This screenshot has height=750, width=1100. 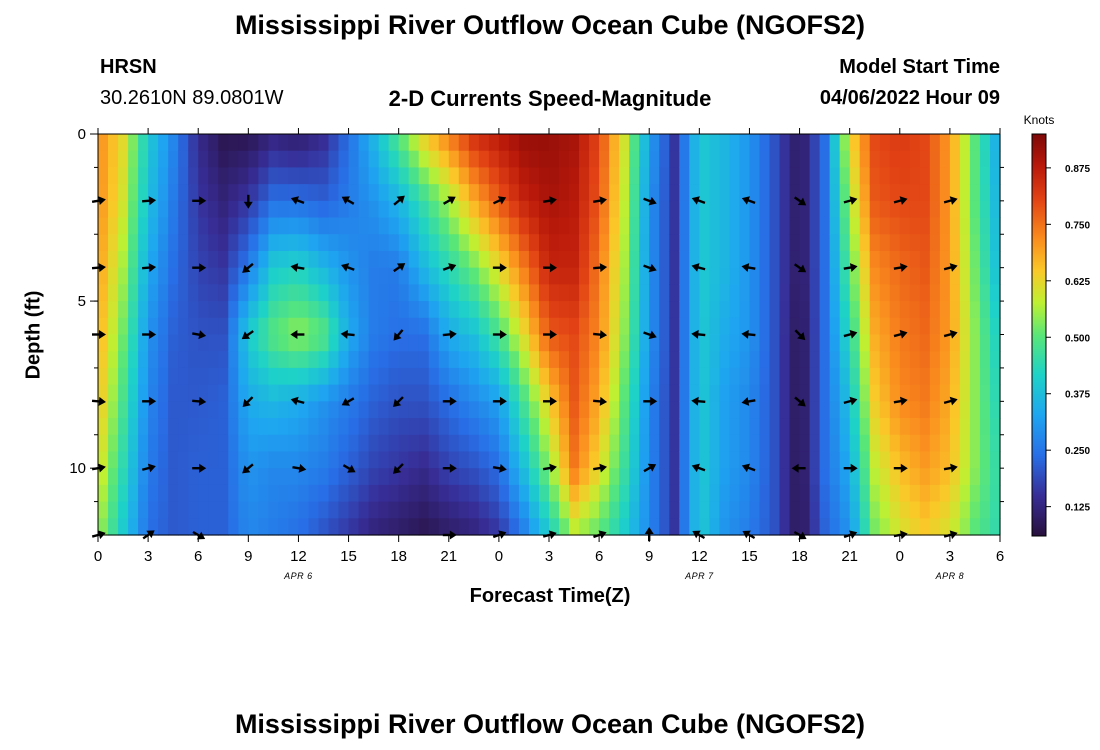 I want to click on x-tick-label: 15, so click(x=348, y=556).